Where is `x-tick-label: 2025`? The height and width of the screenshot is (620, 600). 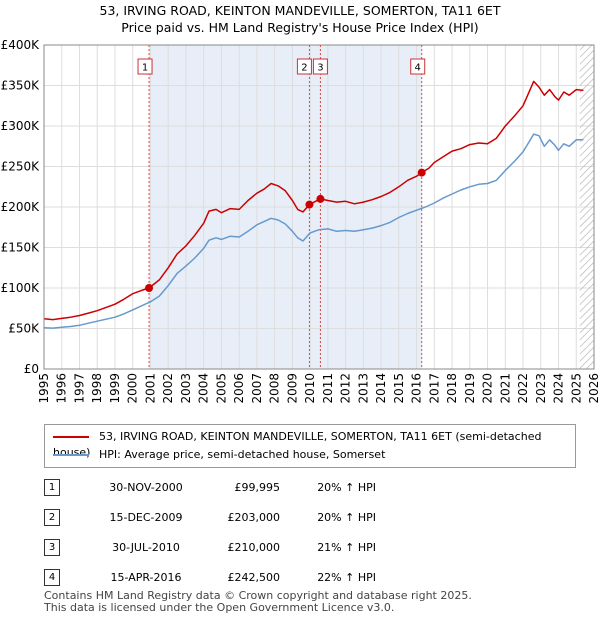 x-tick-label: 2025 is located at coordinates (576, 388).